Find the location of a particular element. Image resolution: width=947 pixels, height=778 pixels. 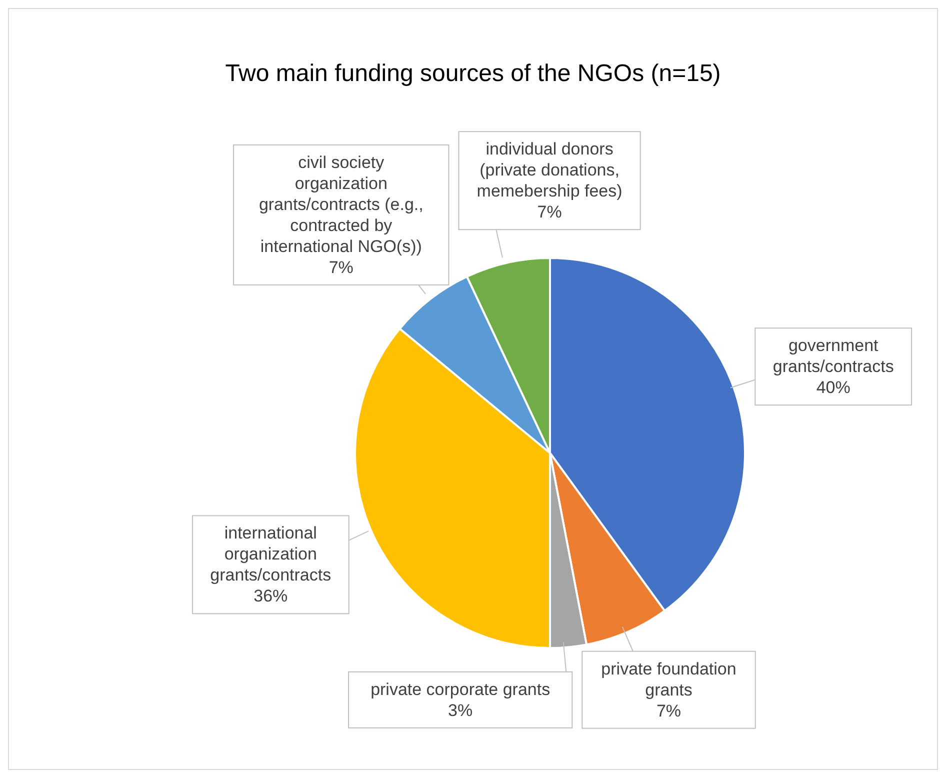

data-label: 36% is located at coordinates (271, 596).